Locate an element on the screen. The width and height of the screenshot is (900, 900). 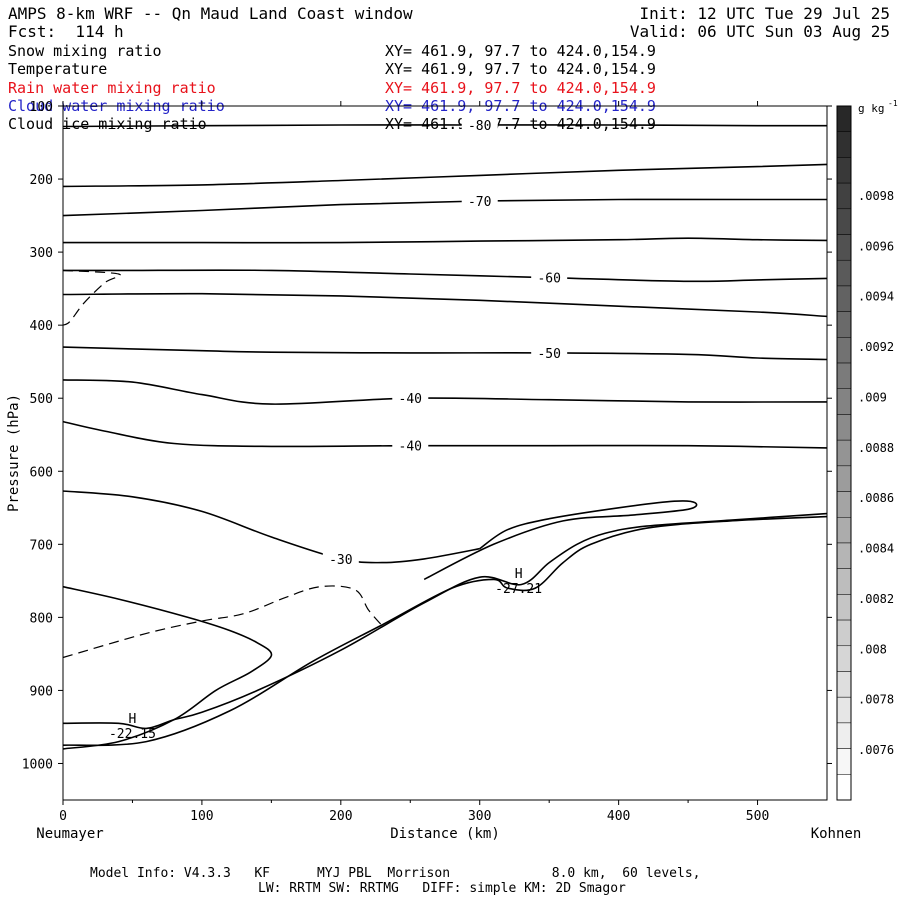
colorbar-unit-exp: -1 is located at coordinates (893, 103).